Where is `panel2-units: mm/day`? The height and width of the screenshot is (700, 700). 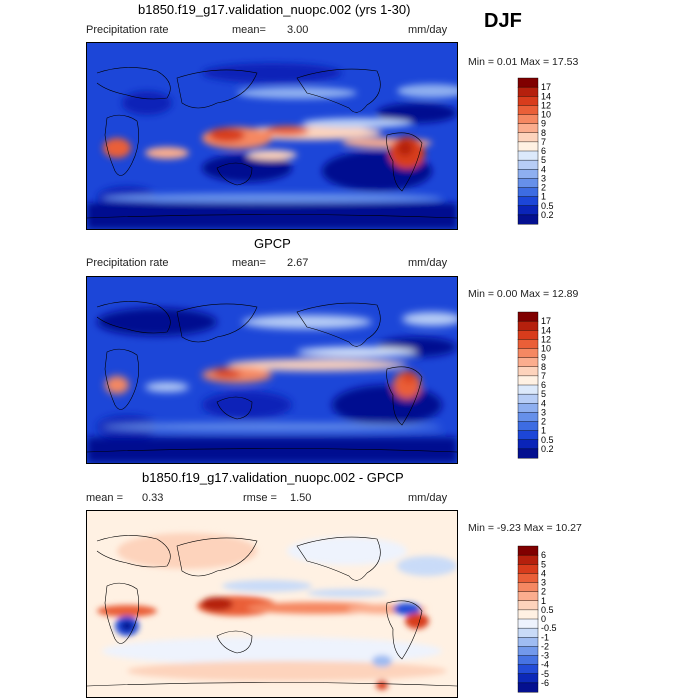
panel2-units: mm/day is located at coordinates (428, 263).